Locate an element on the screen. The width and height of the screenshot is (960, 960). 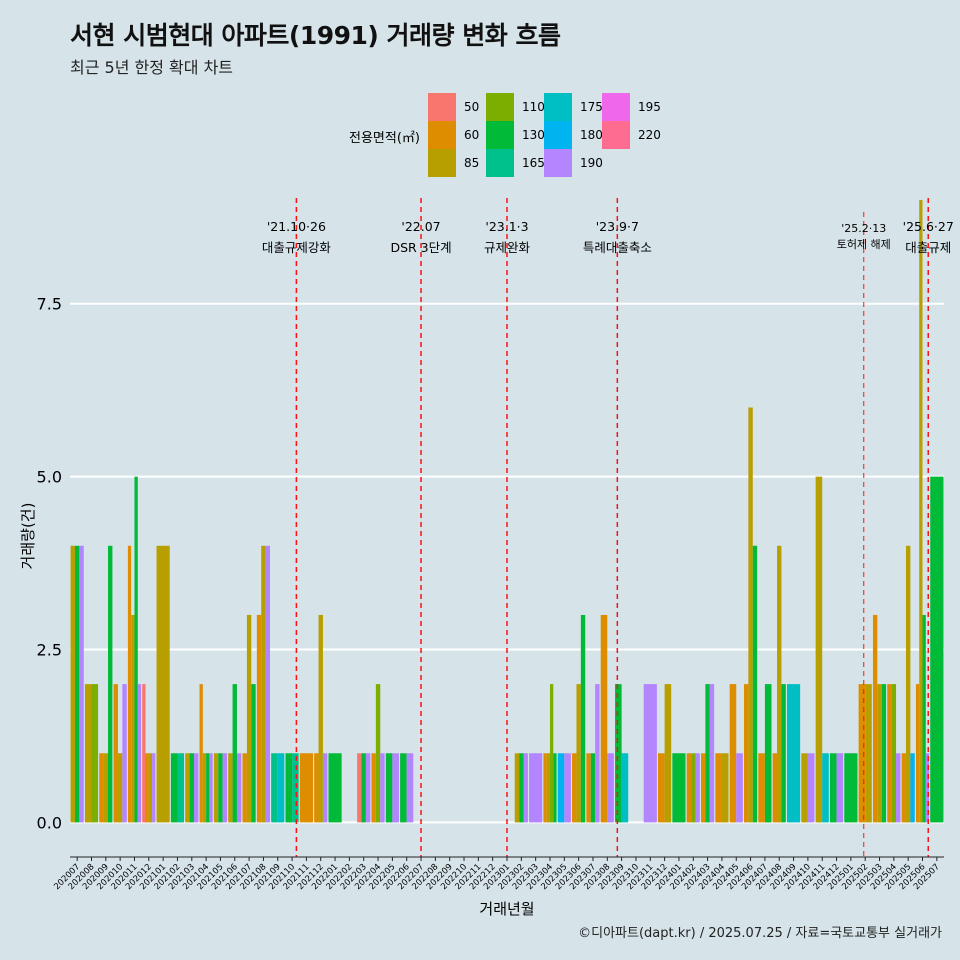
event-marker: '22.07 DSR 3단계 is located at coordinates (421, 527).